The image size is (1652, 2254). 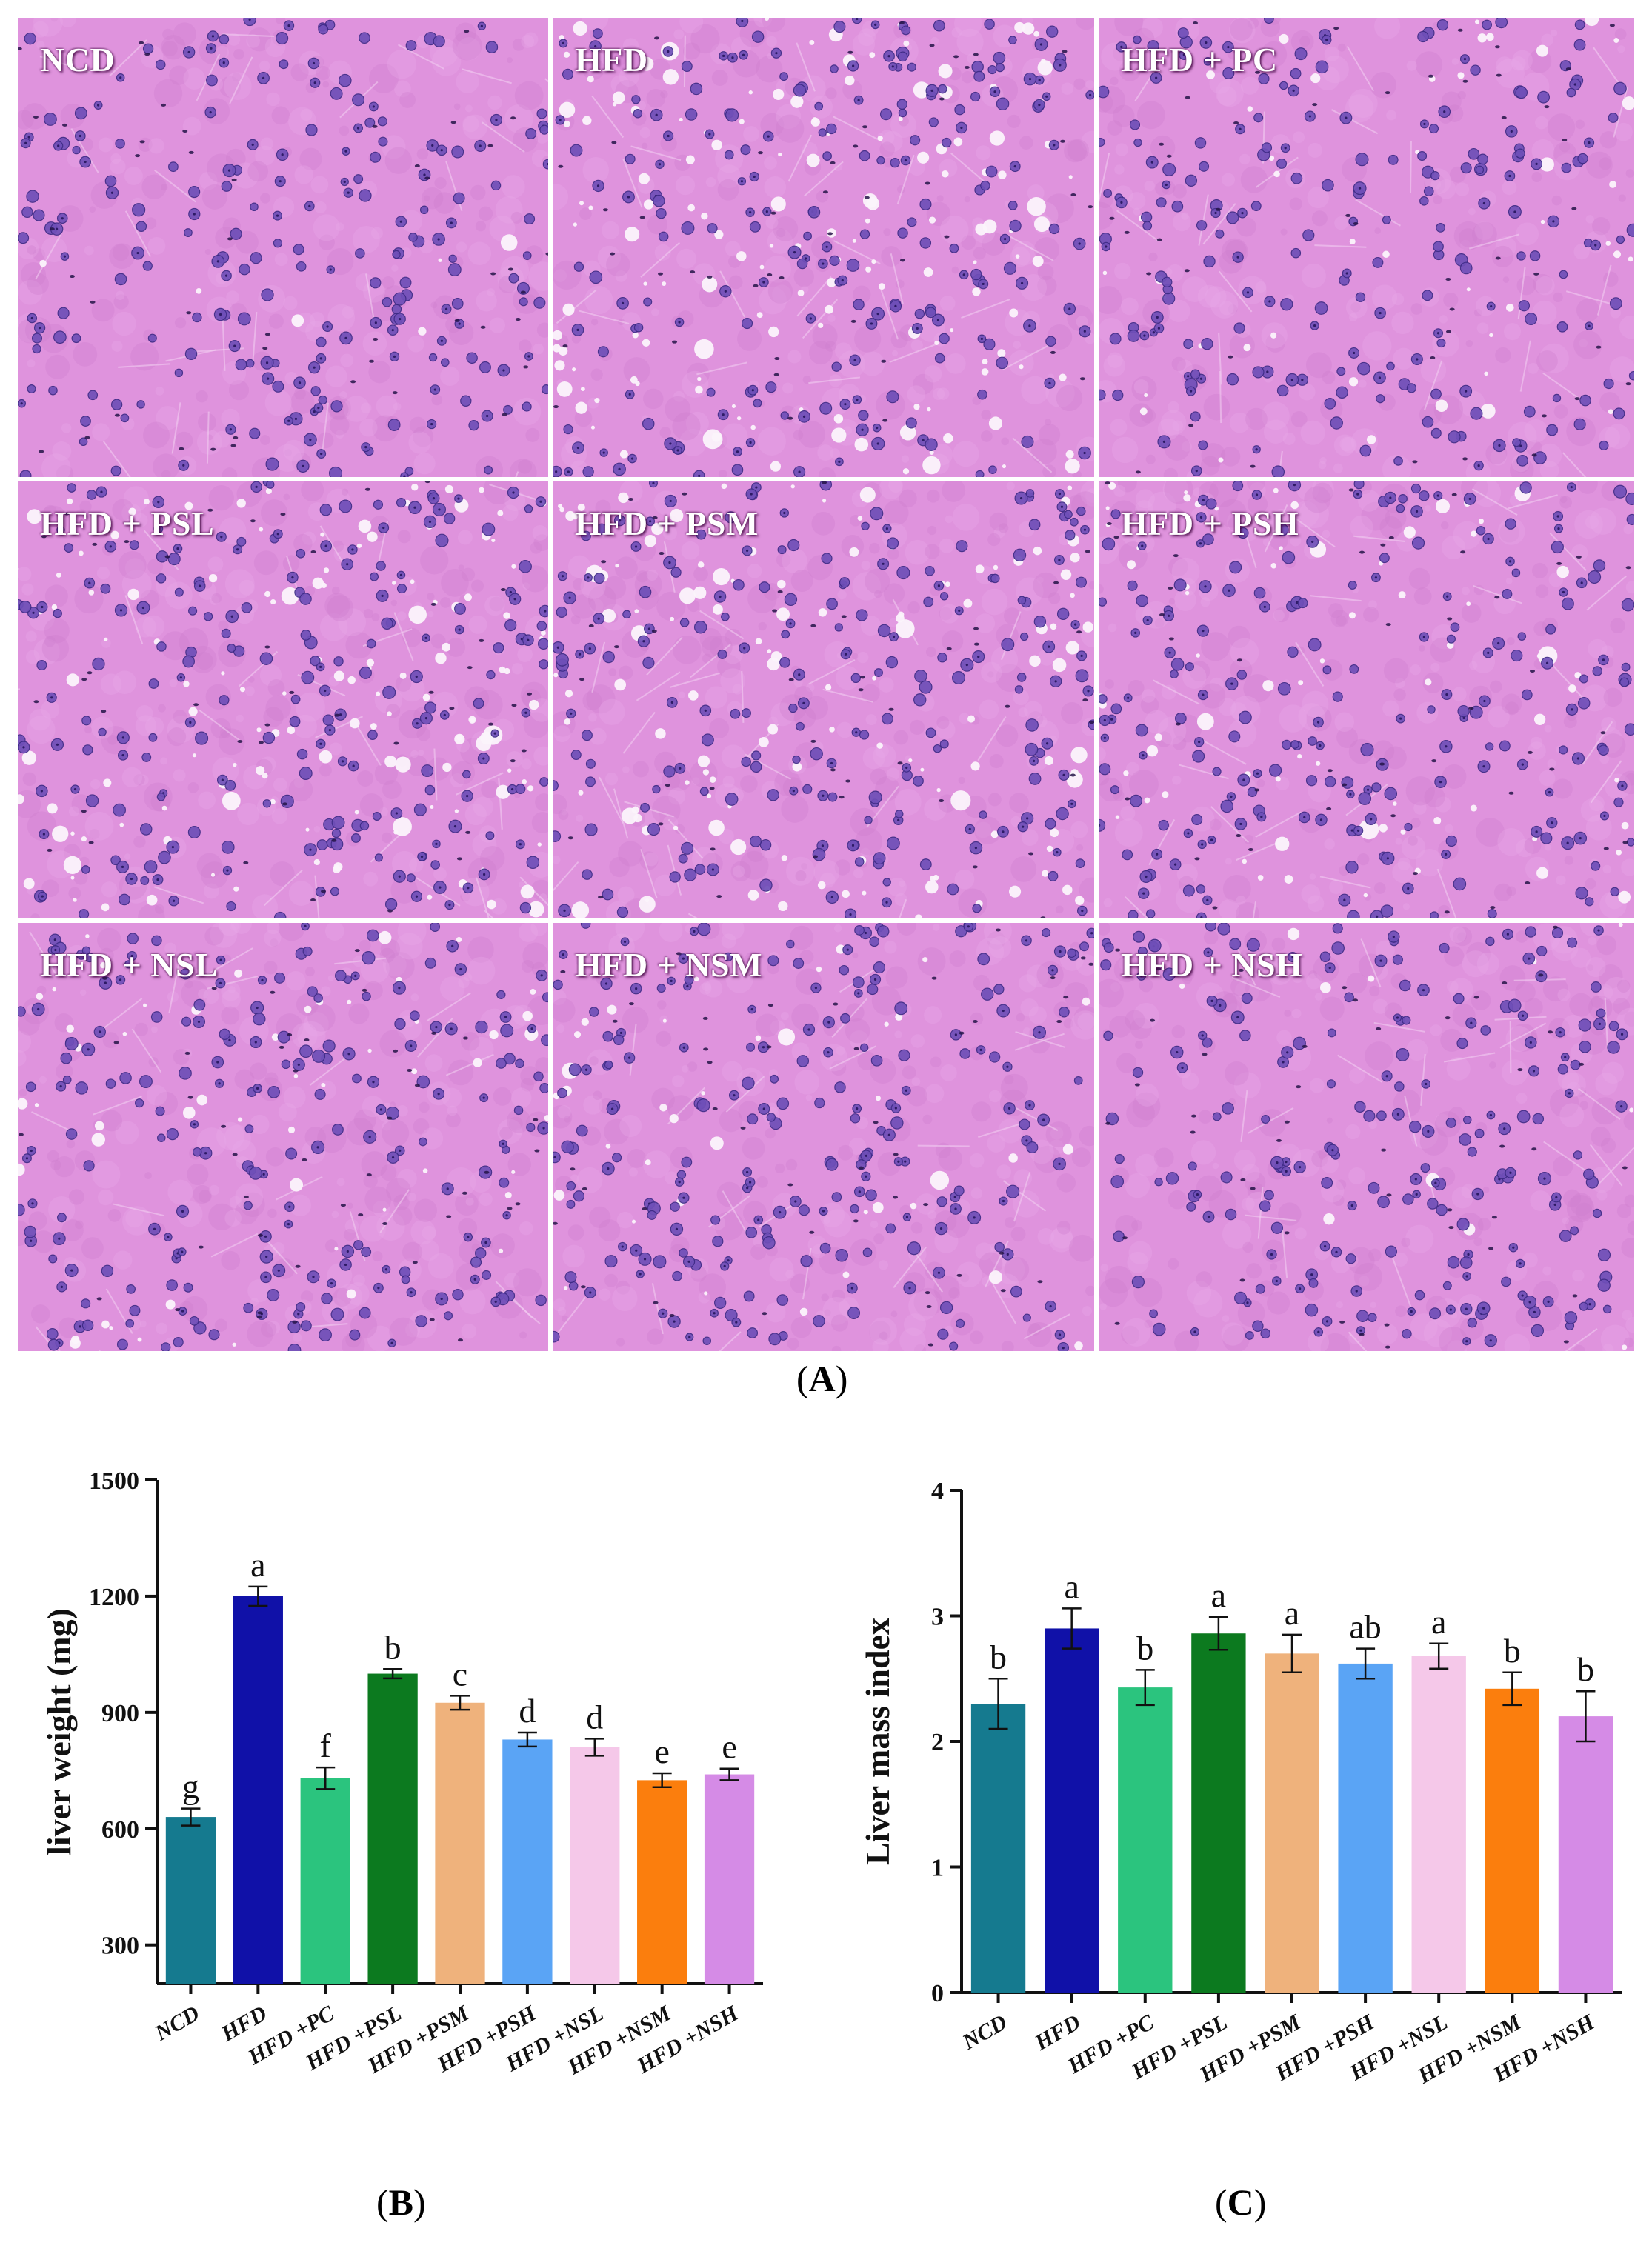 I want to click on panel-letter-a: (A), so click(x=822, y=1378).